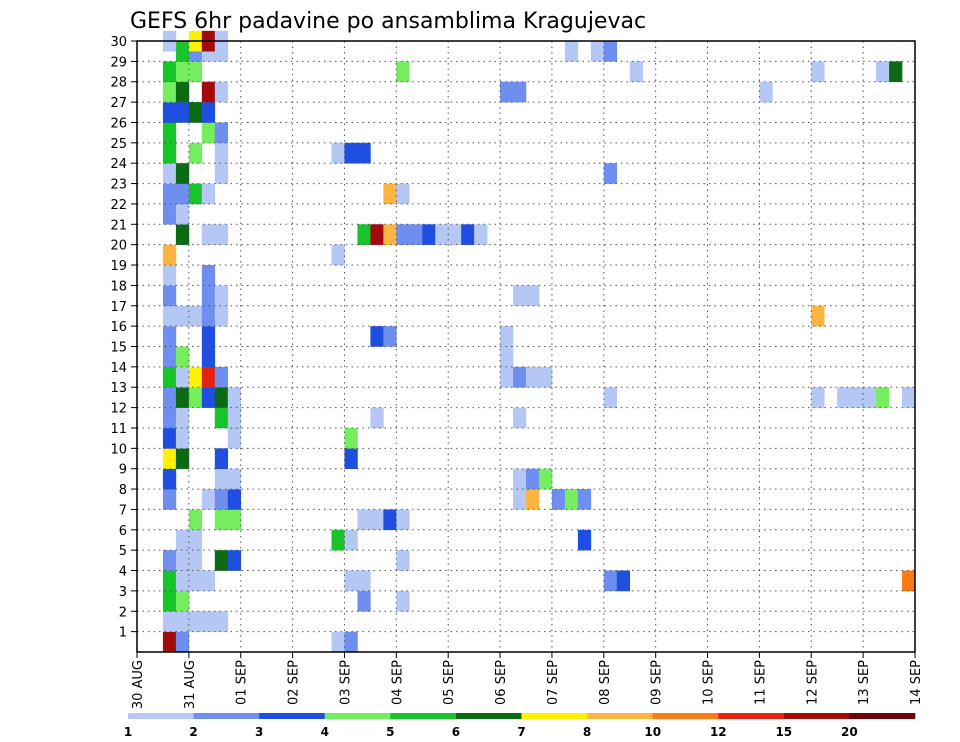  Describe the element at coordinates (864, 682) in the screenshot. I see `x-tick-label: 13 SEP` at that location.